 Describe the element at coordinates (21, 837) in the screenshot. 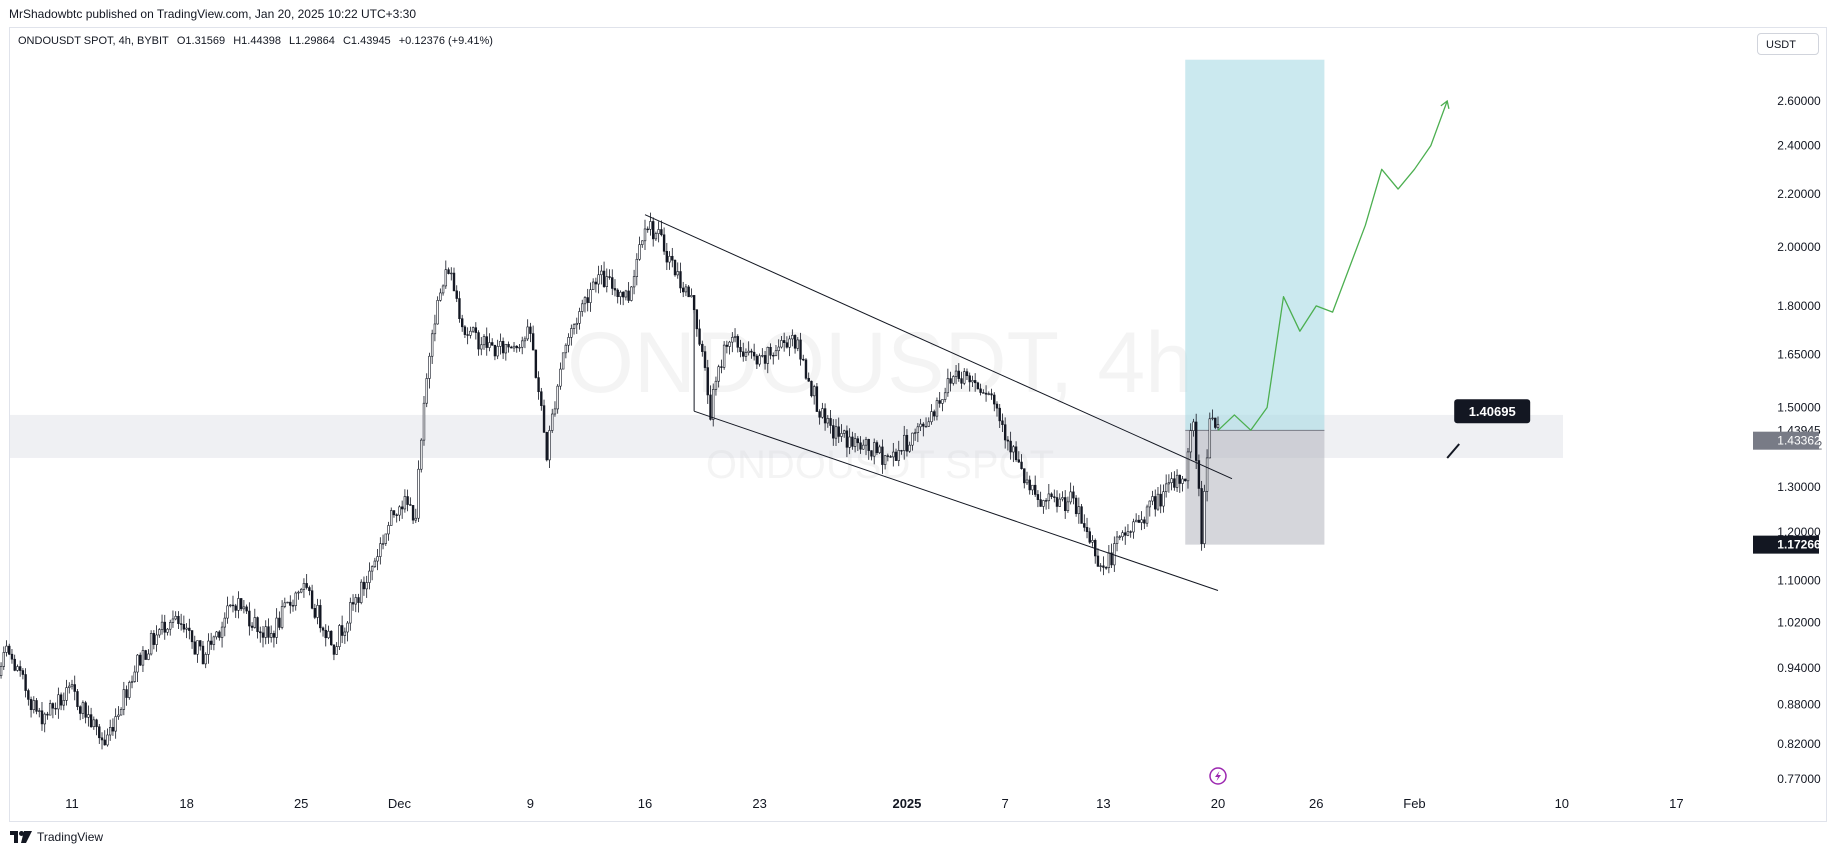

I see `tradingview-logo-icon` at that location.